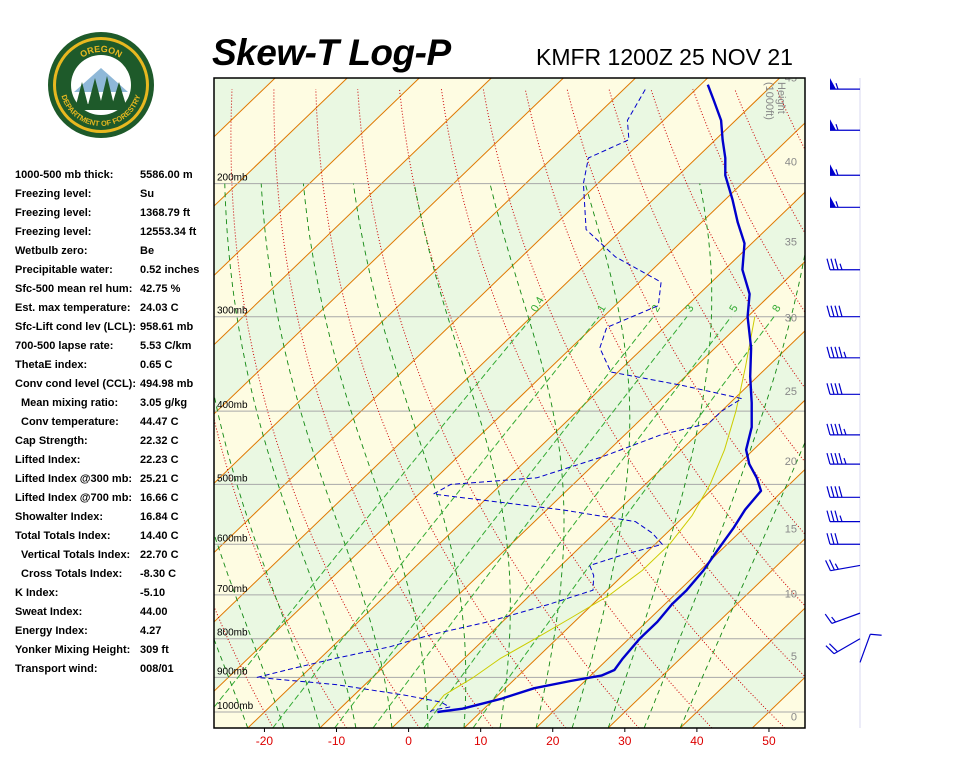  I want to click on parameter-value: Su, so click(147, 194).